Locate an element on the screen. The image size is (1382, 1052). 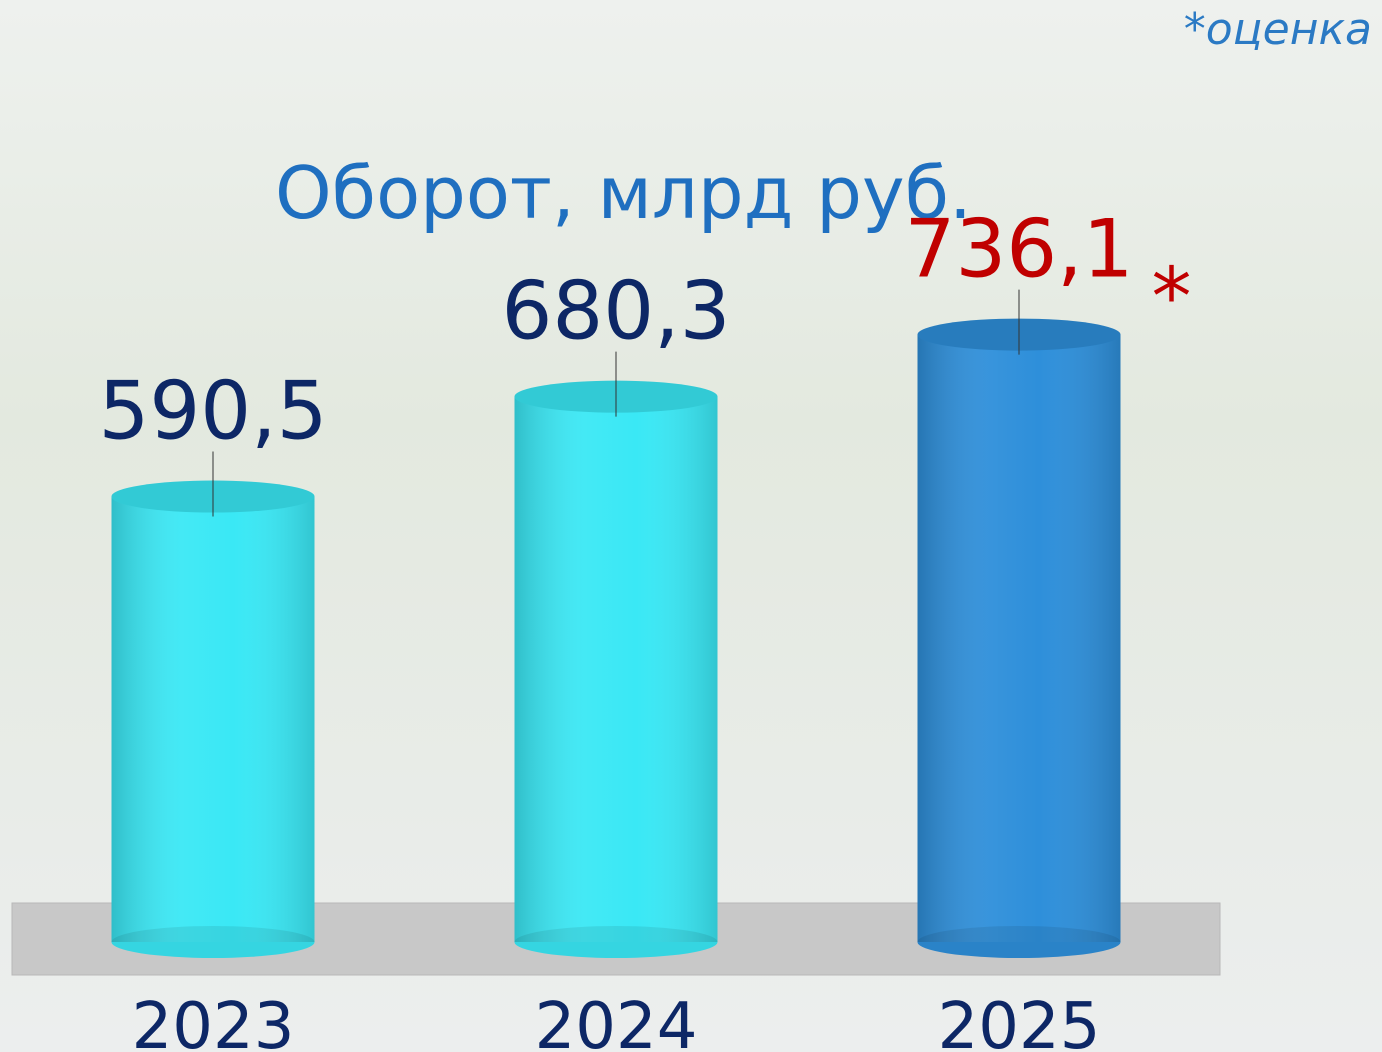
estimate-mark: * is located at coordinates (1172, 297).